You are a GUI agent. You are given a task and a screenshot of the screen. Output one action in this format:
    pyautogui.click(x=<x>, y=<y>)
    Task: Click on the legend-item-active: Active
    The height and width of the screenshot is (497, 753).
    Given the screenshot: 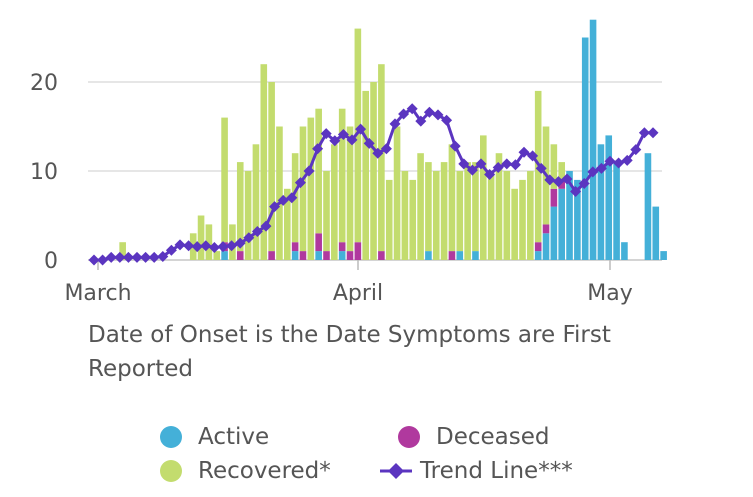 What is the action you would take?
    pyautogui.click(x=214, y=437)
    